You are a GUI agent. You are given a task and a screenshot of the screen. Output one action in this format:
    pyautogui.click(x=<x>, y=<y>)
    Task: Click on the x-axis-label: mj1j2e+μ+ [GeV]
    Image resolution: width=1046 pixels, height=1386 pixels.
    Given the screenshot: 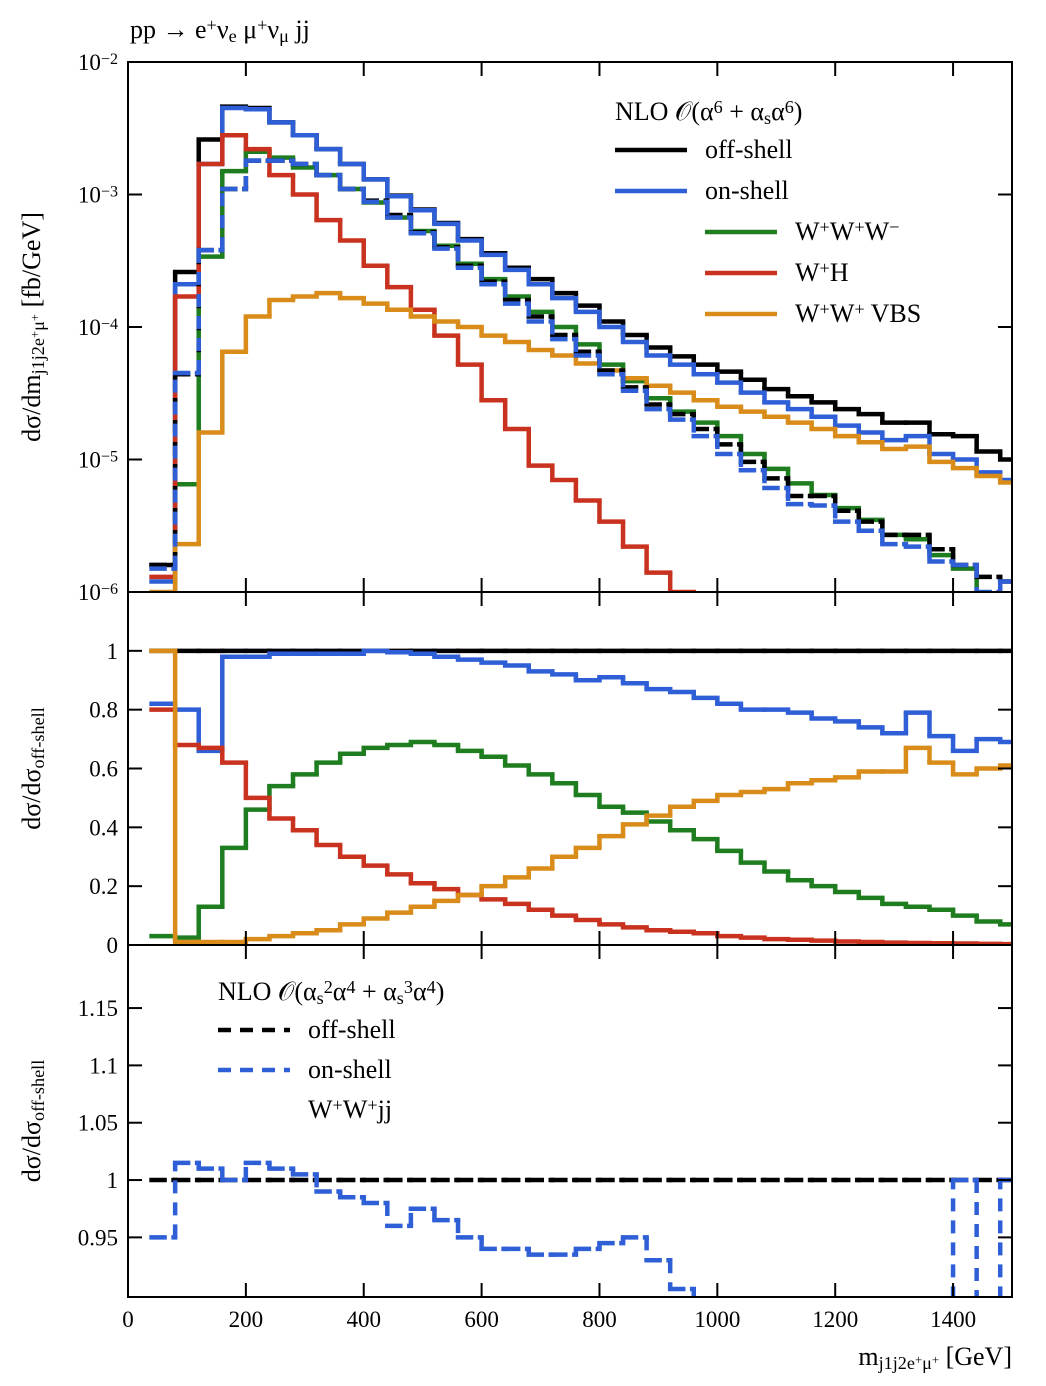 What is the action you would take?
    pyautogui.click(x=935, y=1357)
    